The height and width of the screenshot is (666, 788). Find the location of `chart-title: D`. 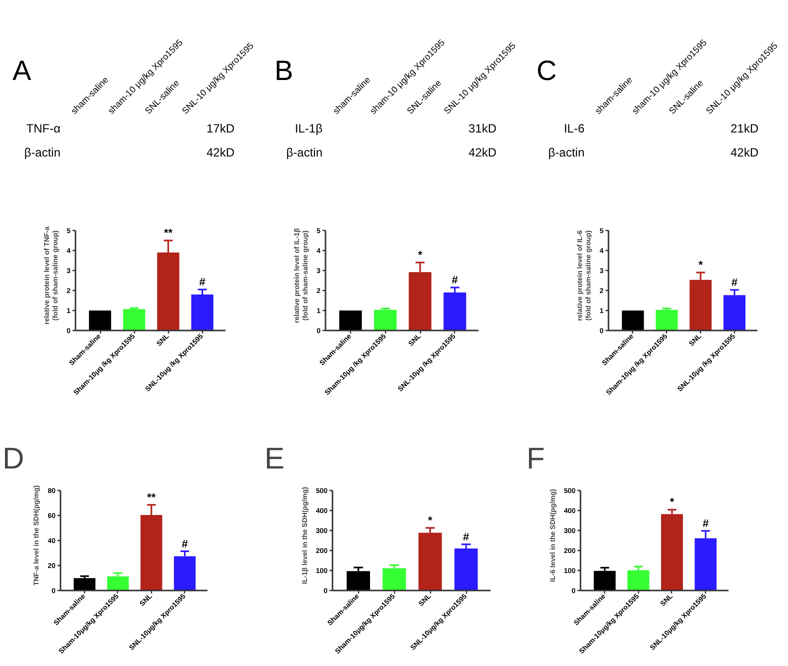

chart-title: D is located at coordinates (13, 459).